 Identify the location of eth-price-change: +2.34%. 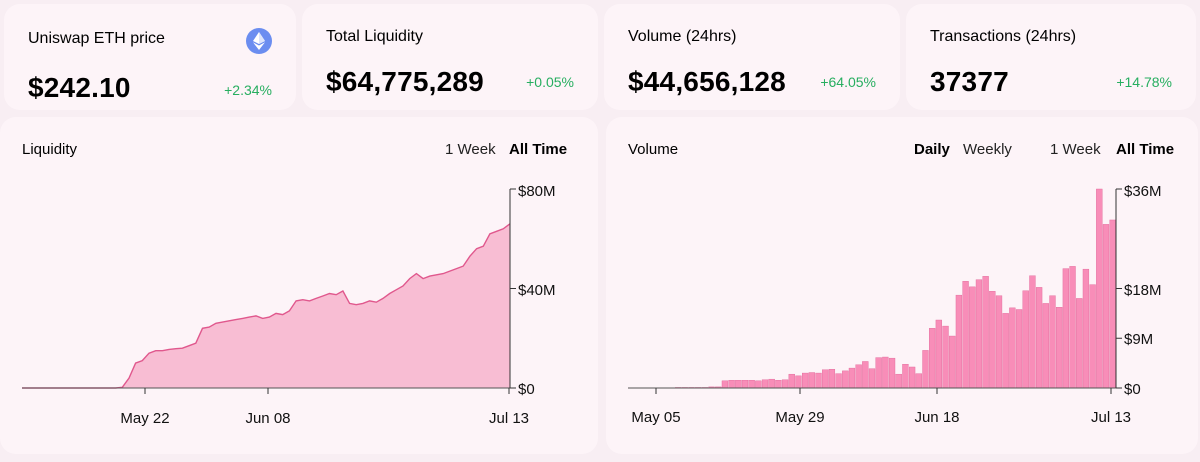
(248, 90).